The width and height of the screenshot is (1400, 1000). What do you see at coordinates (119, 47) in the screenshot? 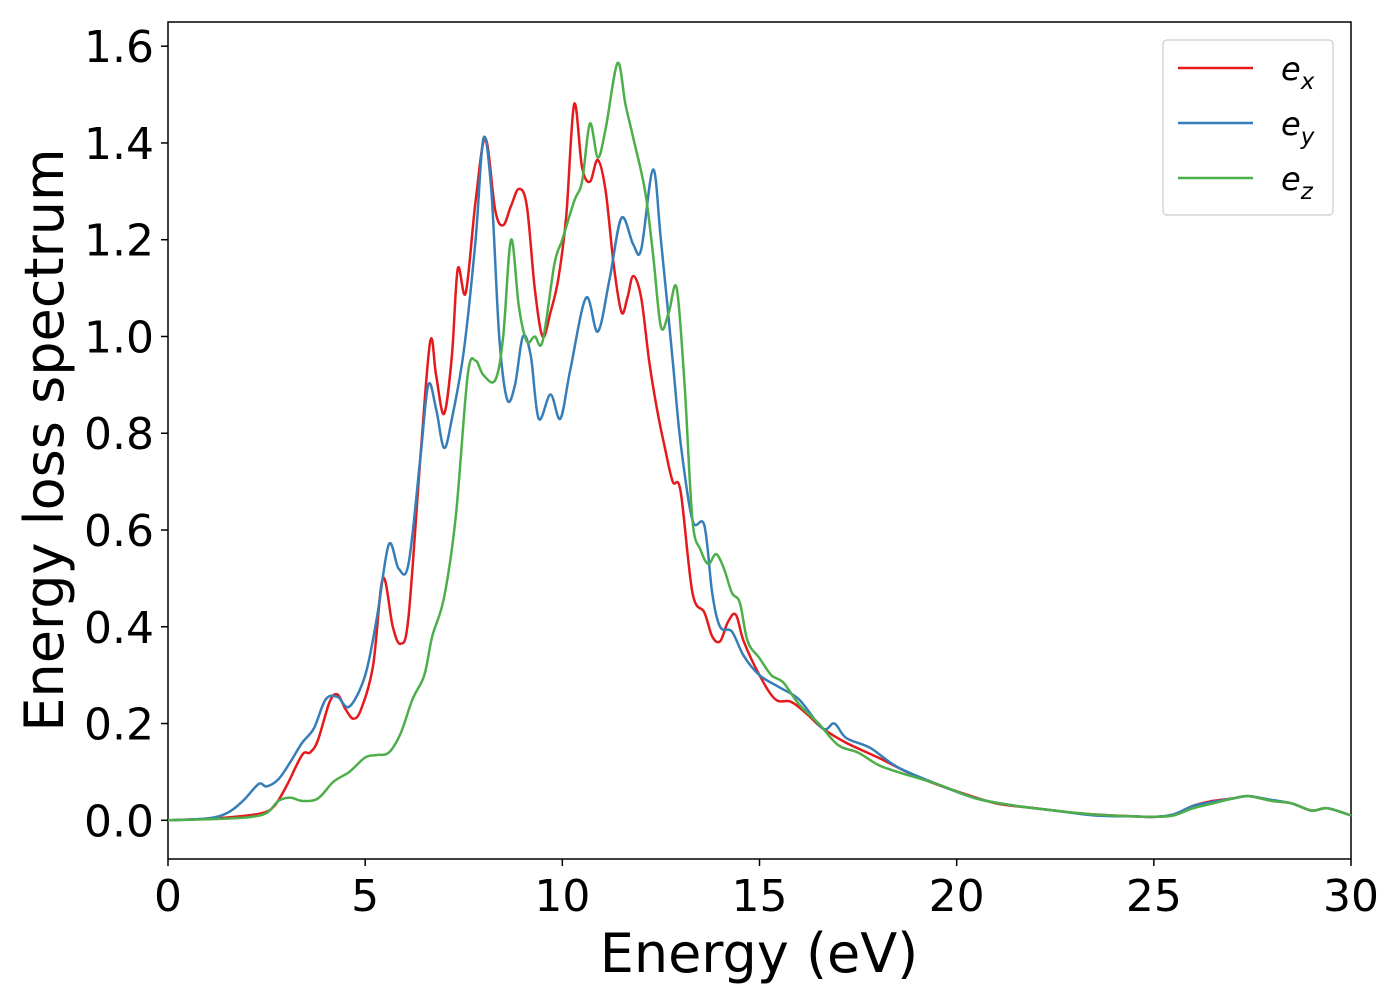
I see `y-tick-label: 1.6` at bounding box center [119, 47].